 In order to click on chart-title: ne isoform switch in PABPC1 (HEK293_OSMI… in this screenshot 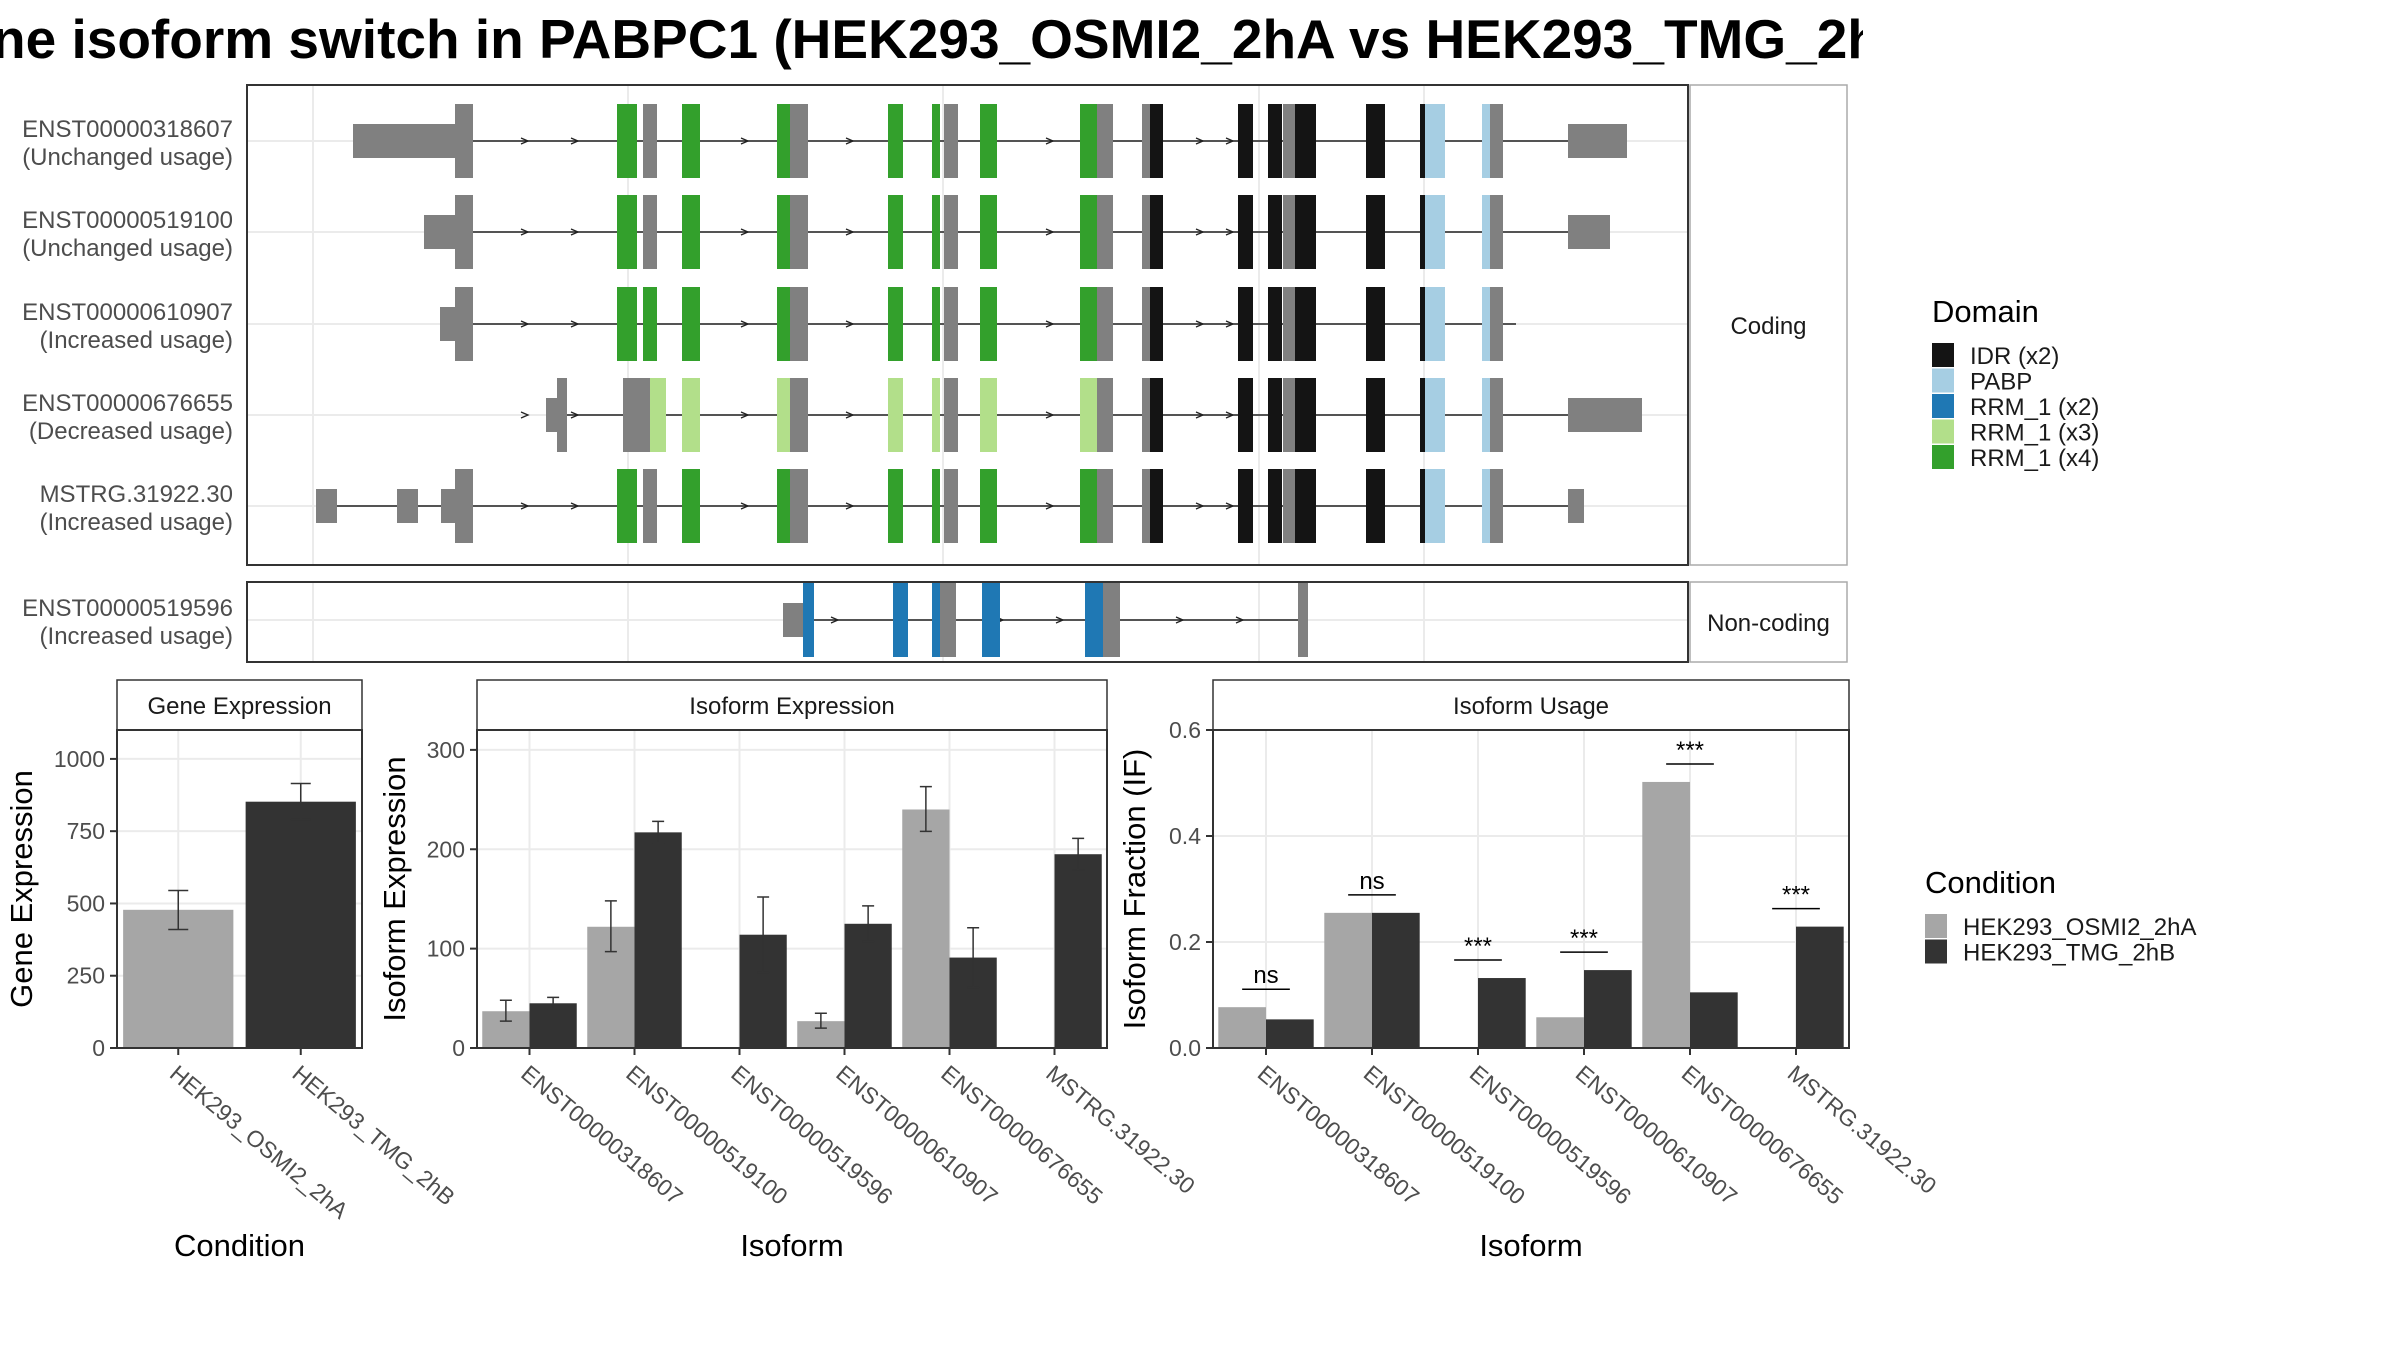, I will do `click(960, 39)`.